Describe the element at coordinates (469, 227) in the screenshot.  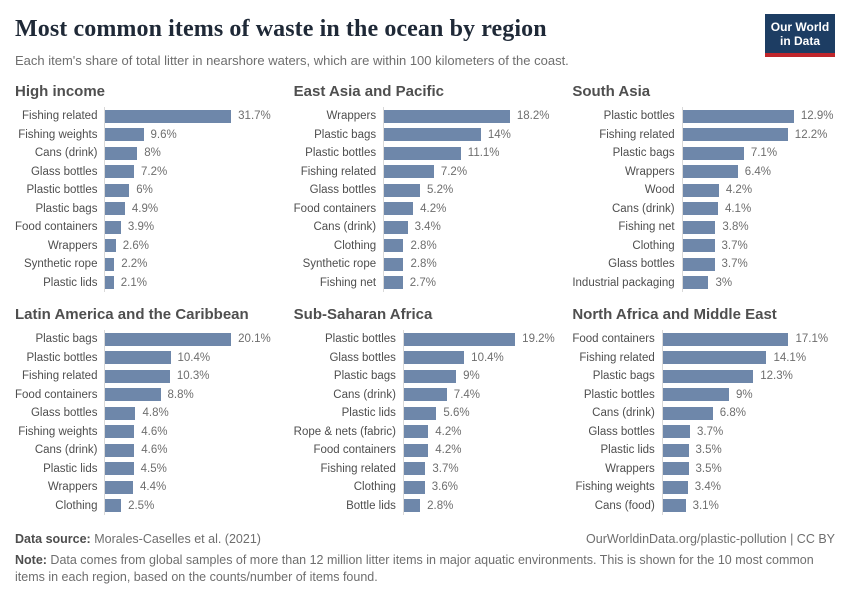
I see `bar-track: 3.4%` at that location.